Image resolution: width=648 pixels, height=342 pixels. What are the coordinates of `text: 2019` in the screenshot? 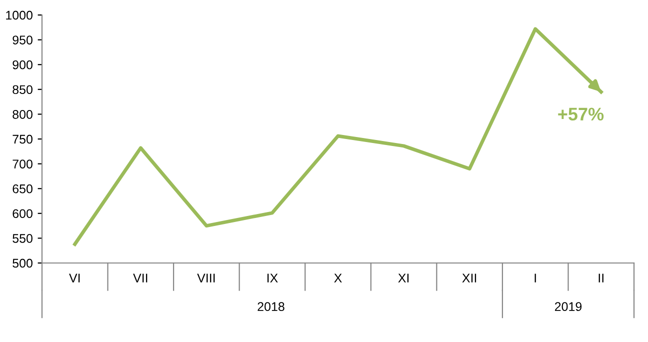 It's located at (568, 306).